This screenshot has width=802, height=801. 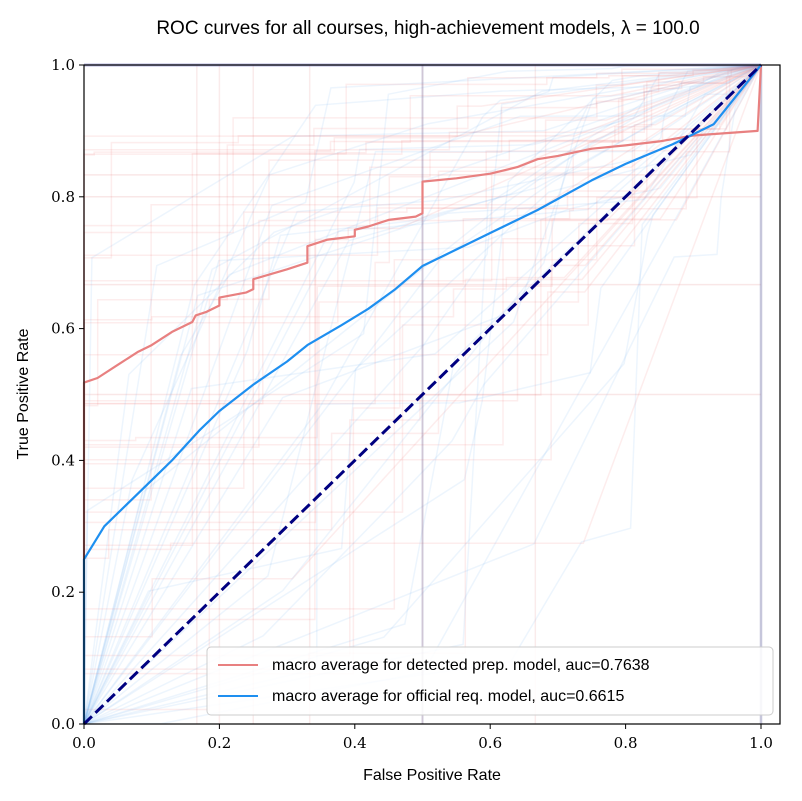 What do you see at coordinates (84, 743) in the screenshot?
I see `x-tick-label: 0.0` at bounding box center [84, 743].